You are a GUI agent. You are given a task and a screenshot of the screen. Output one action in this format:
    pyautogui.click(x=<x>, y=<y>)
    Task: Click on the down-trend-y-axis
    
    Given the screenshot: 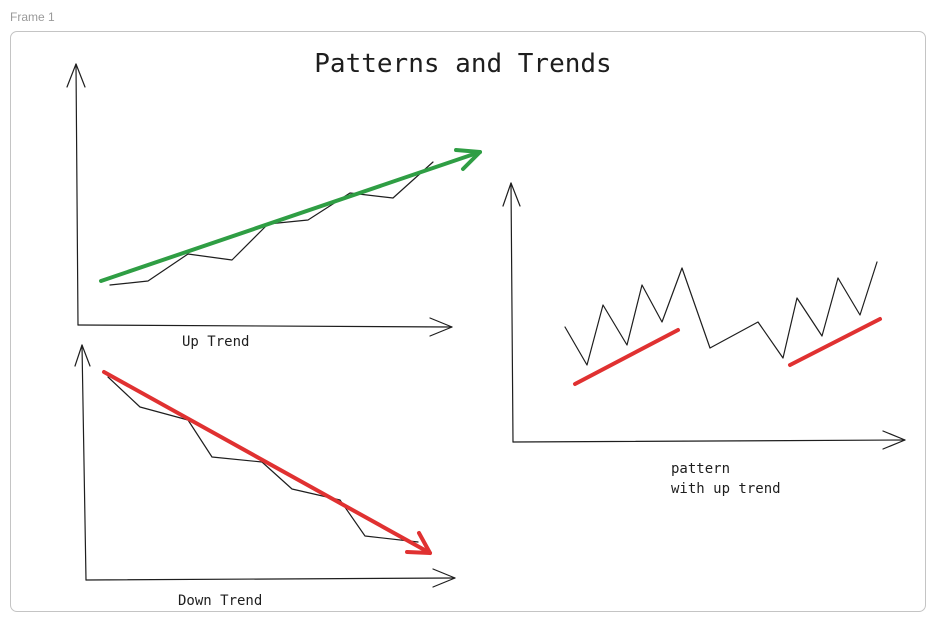 What is the action you would take?
    pyautogui.click(x=84, y=462)
    